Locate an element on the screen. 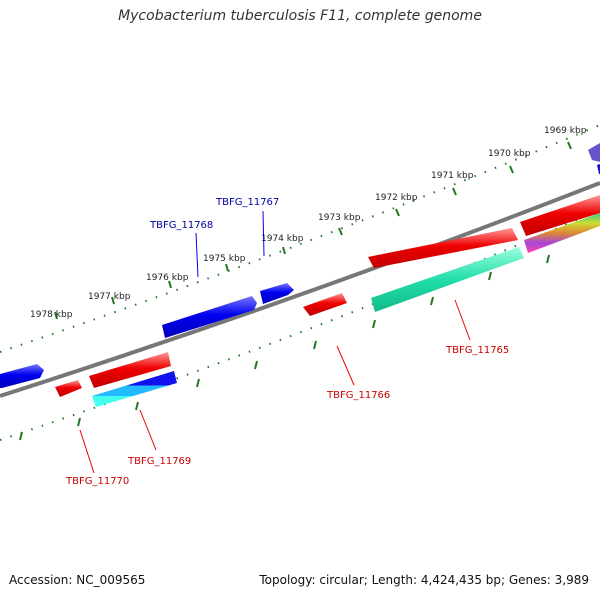 The width and height of the screenshot is (600, 600). gene-arrow-left-edge is located at coordinates (22, 376).